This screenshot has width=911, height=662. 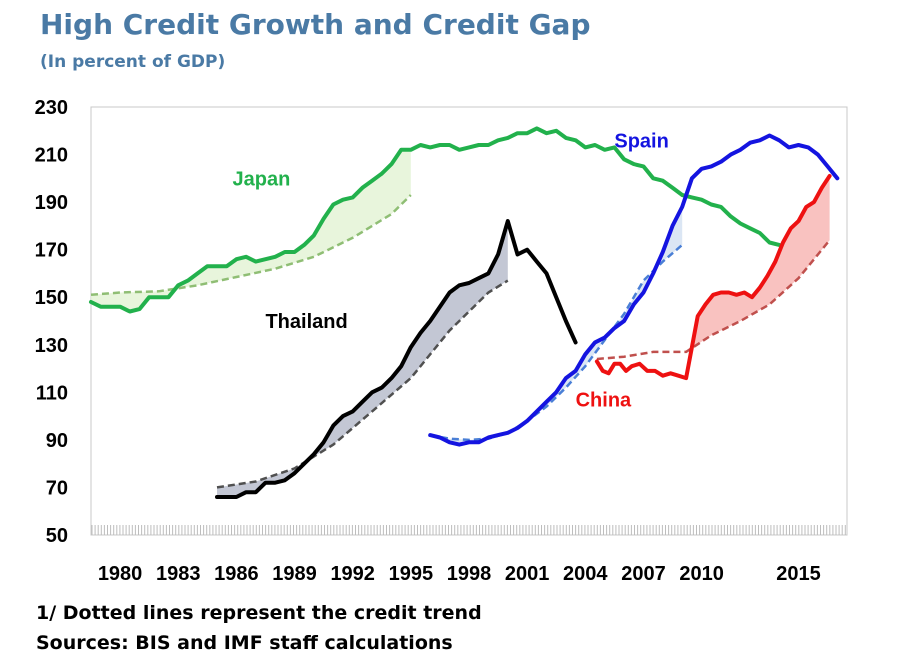 What do you see at coordinates (120, 574) in the screenshot?
I see `x-tick-label-1980: 1980` at bounding box center [120, 574].